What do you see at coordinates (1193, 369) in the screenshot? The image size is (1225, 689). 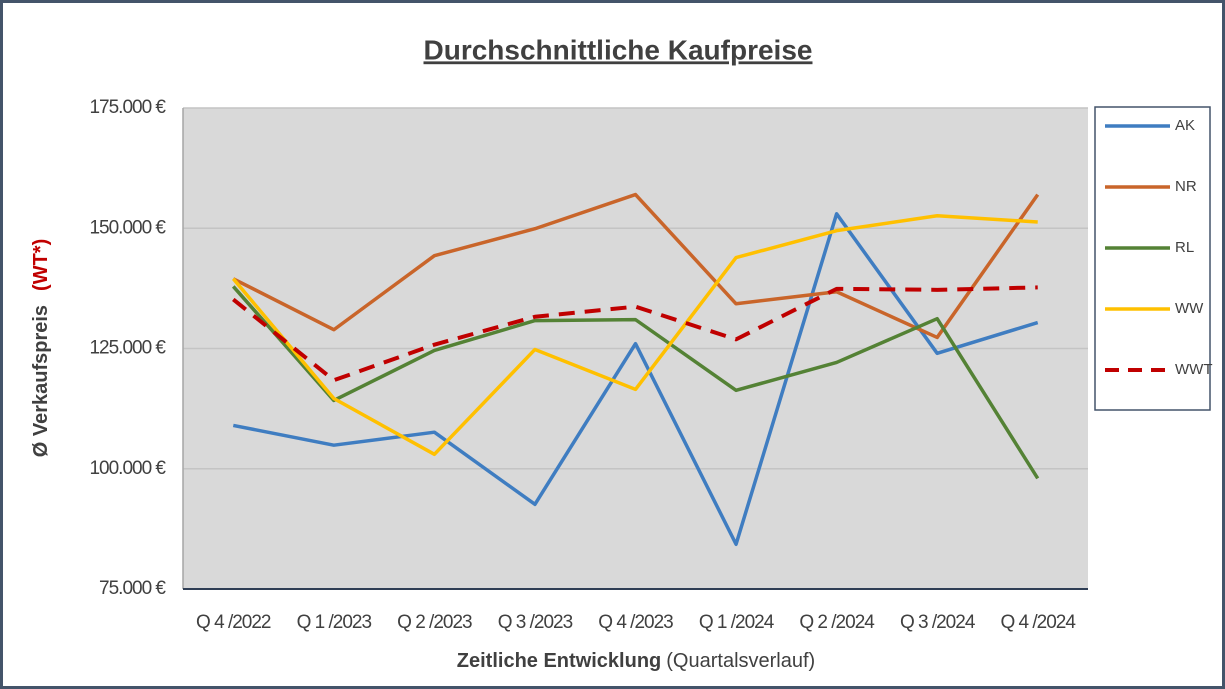 I see `legend-label: WWT` at bounding box center [1193, 369].